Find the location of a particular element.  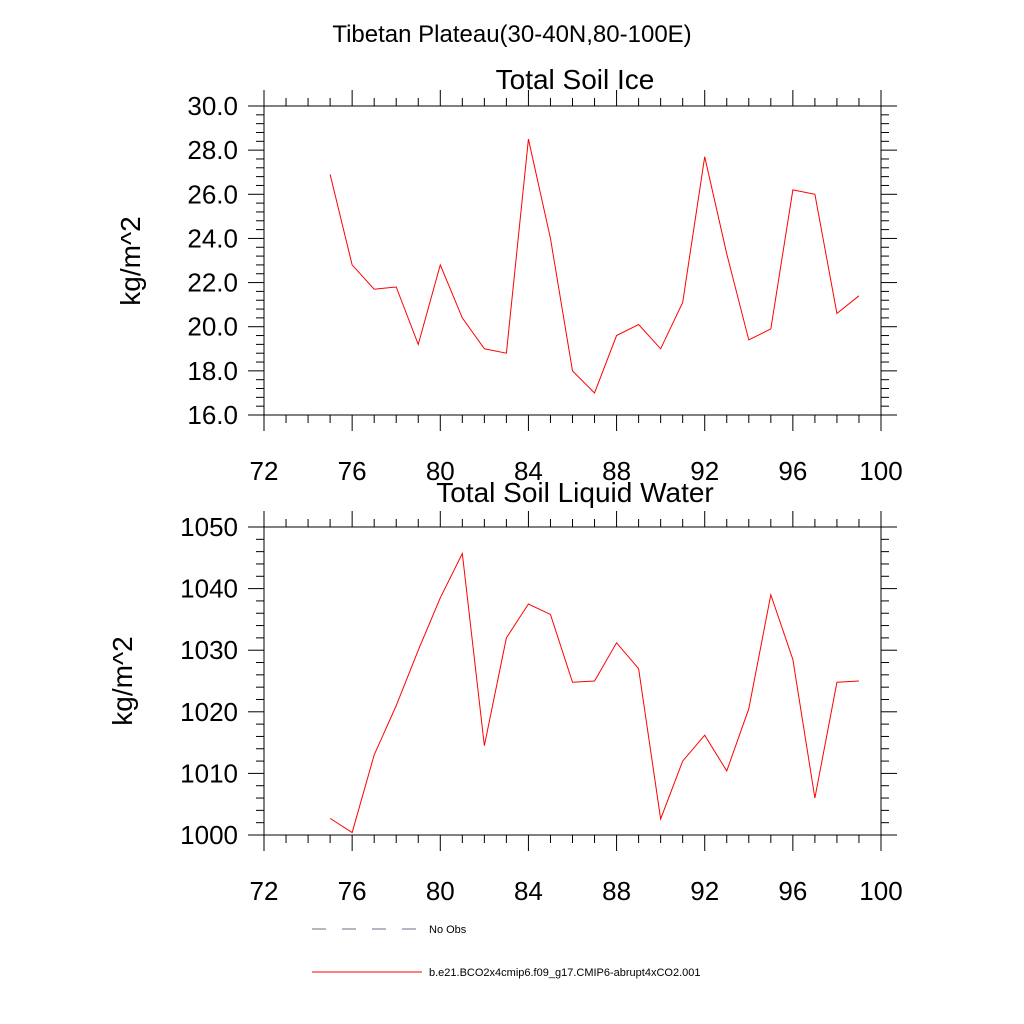

y-tick-label: 1030 is located at coordinates (209, 650).